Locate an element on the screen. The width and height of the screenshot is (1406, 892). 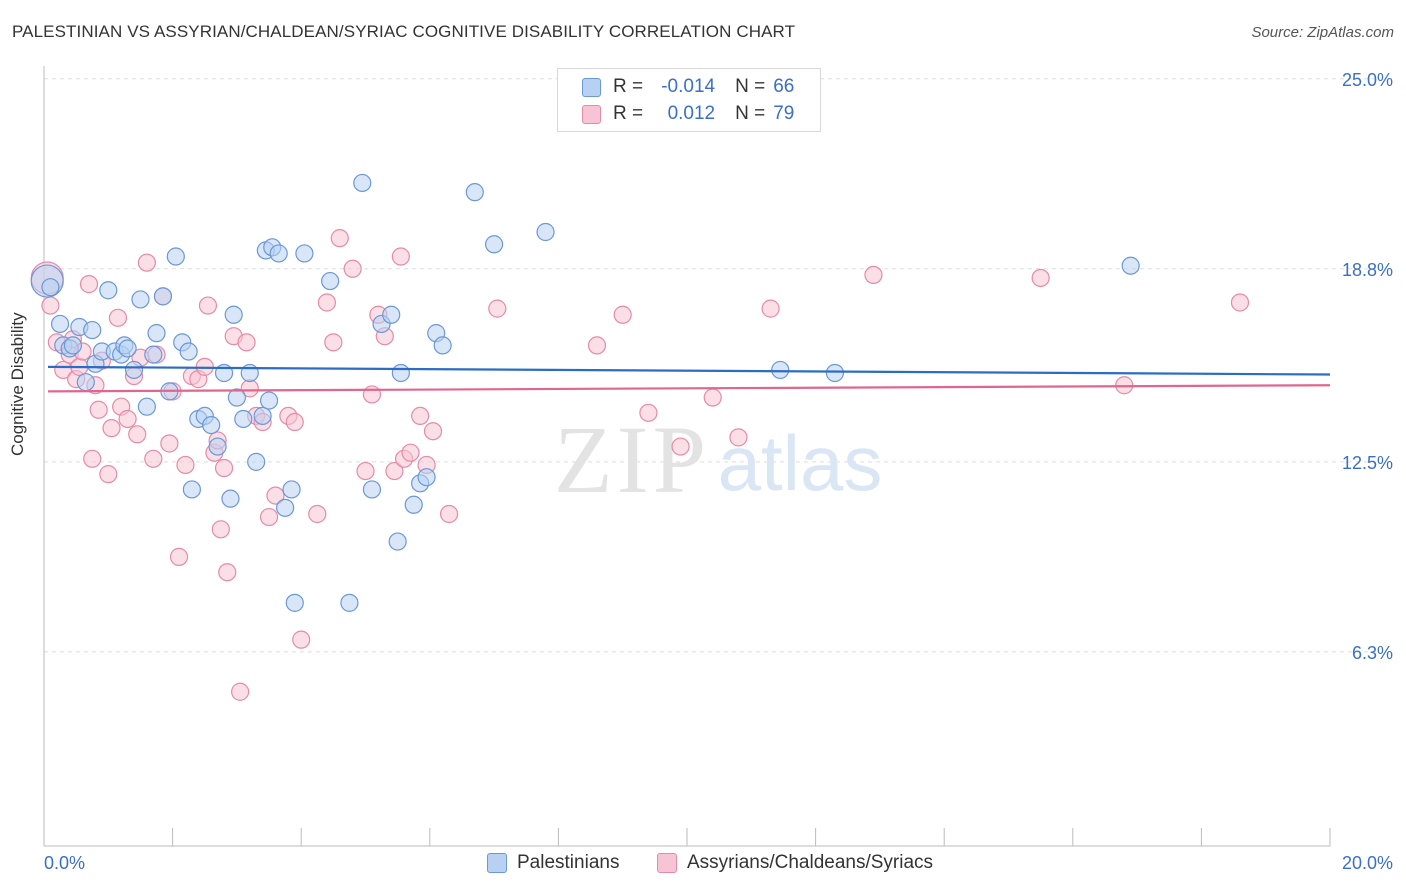
palestinians-trend-line is located at coordinates (689, 370).